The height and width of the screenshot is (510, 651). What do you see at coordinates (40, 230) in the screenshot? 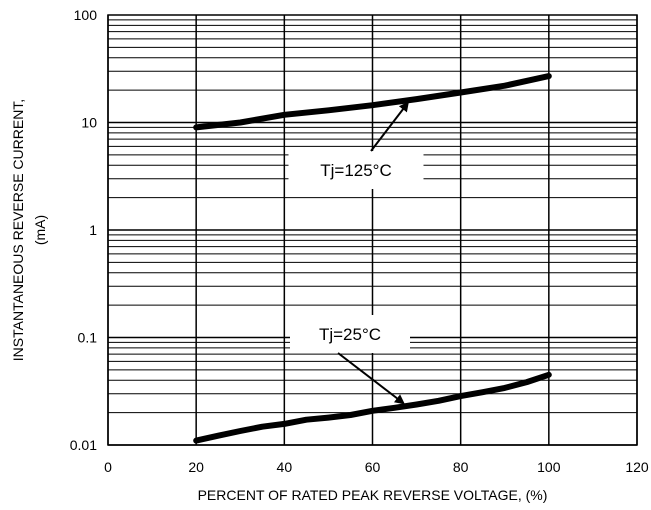
I see `y-axis-title-line2: (mA)` at bounding box center [40, 230].